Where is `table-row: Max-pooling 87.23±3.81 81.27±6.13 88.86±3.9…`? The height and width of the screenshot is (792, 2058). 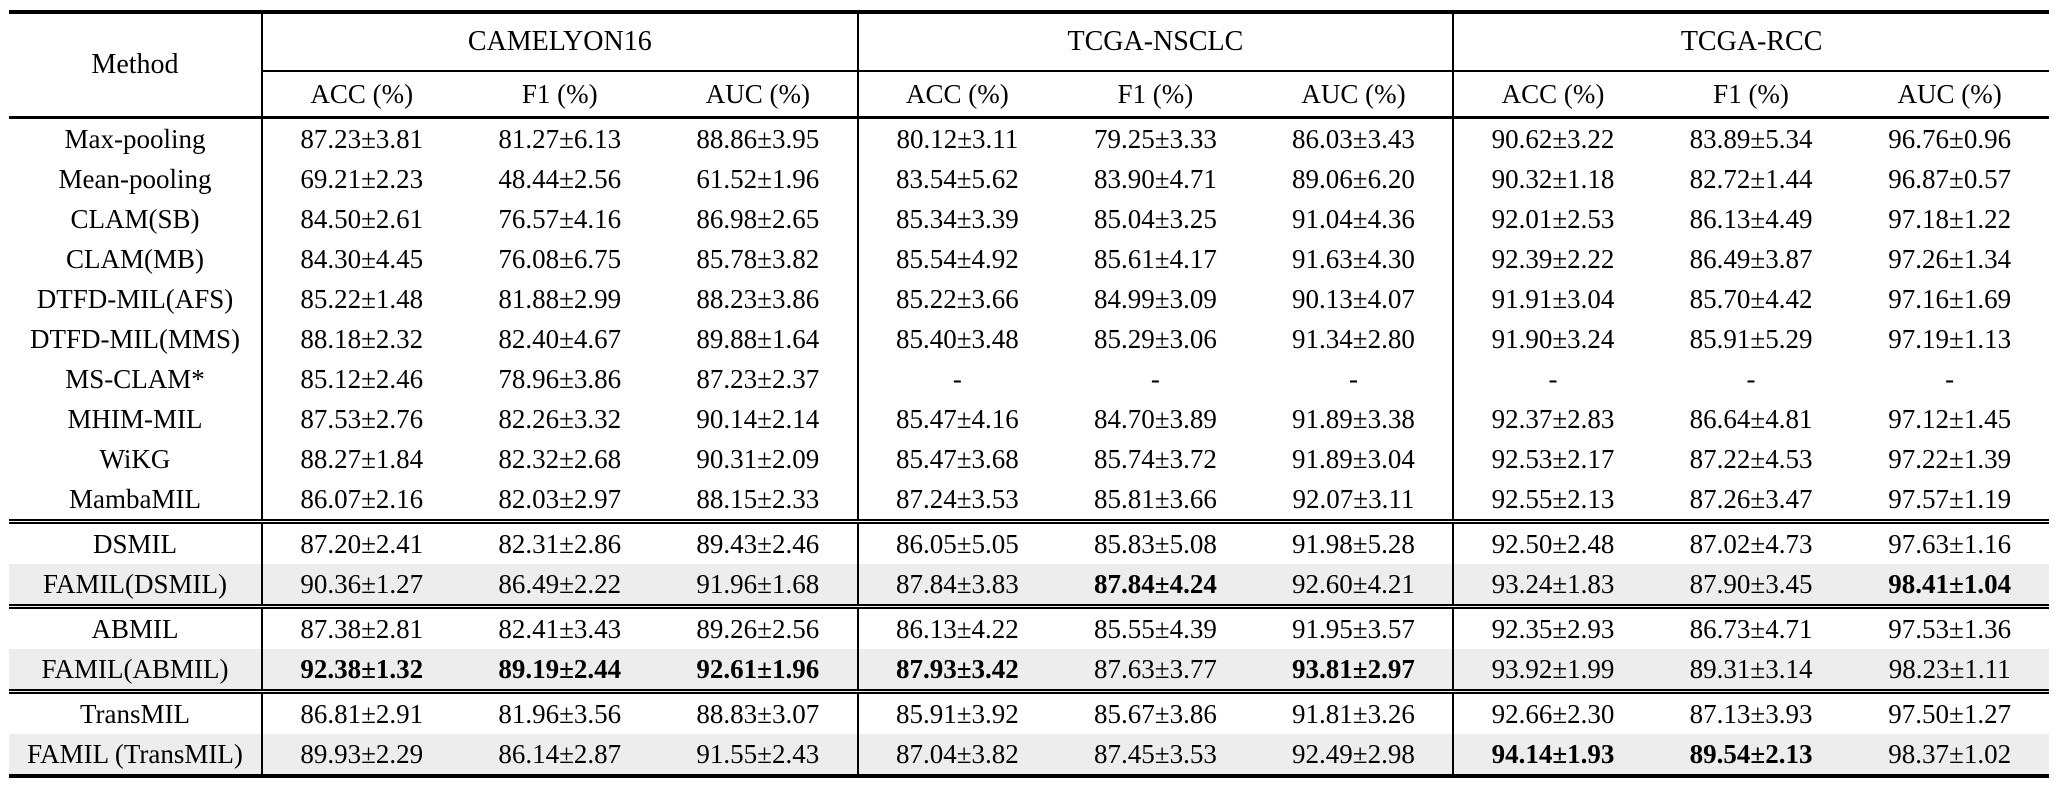 table-row: Max-pooling 87.23±3.81 81.27±6.13 88.86±3.9… is located at coordinates (1029, 138).